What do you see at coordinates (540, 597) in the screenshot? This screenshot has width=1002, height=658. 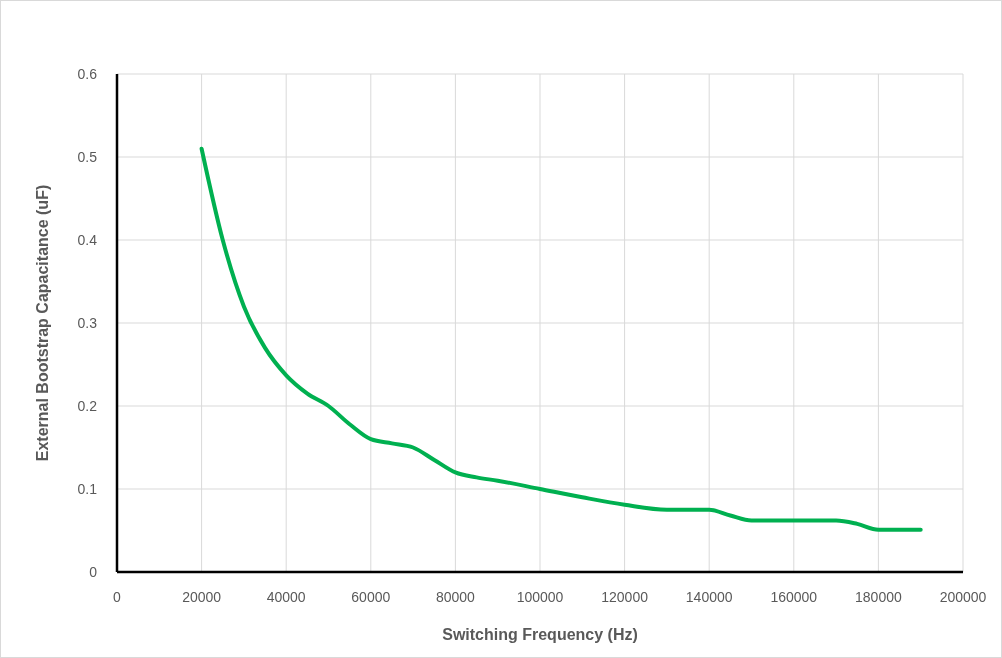 I see `x-tick-label: 100000` at bounding box center [540, 597].